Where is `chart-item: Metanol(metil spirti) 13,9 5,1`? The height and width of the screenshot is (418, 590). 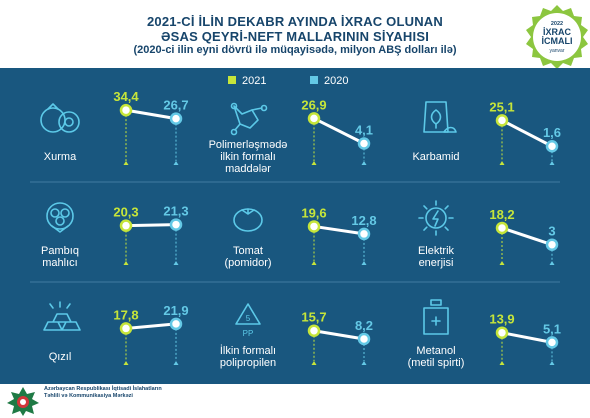 chart-item: Metanol(metil spirti) 13,9 5,1 is located at coordinates (484, 334).